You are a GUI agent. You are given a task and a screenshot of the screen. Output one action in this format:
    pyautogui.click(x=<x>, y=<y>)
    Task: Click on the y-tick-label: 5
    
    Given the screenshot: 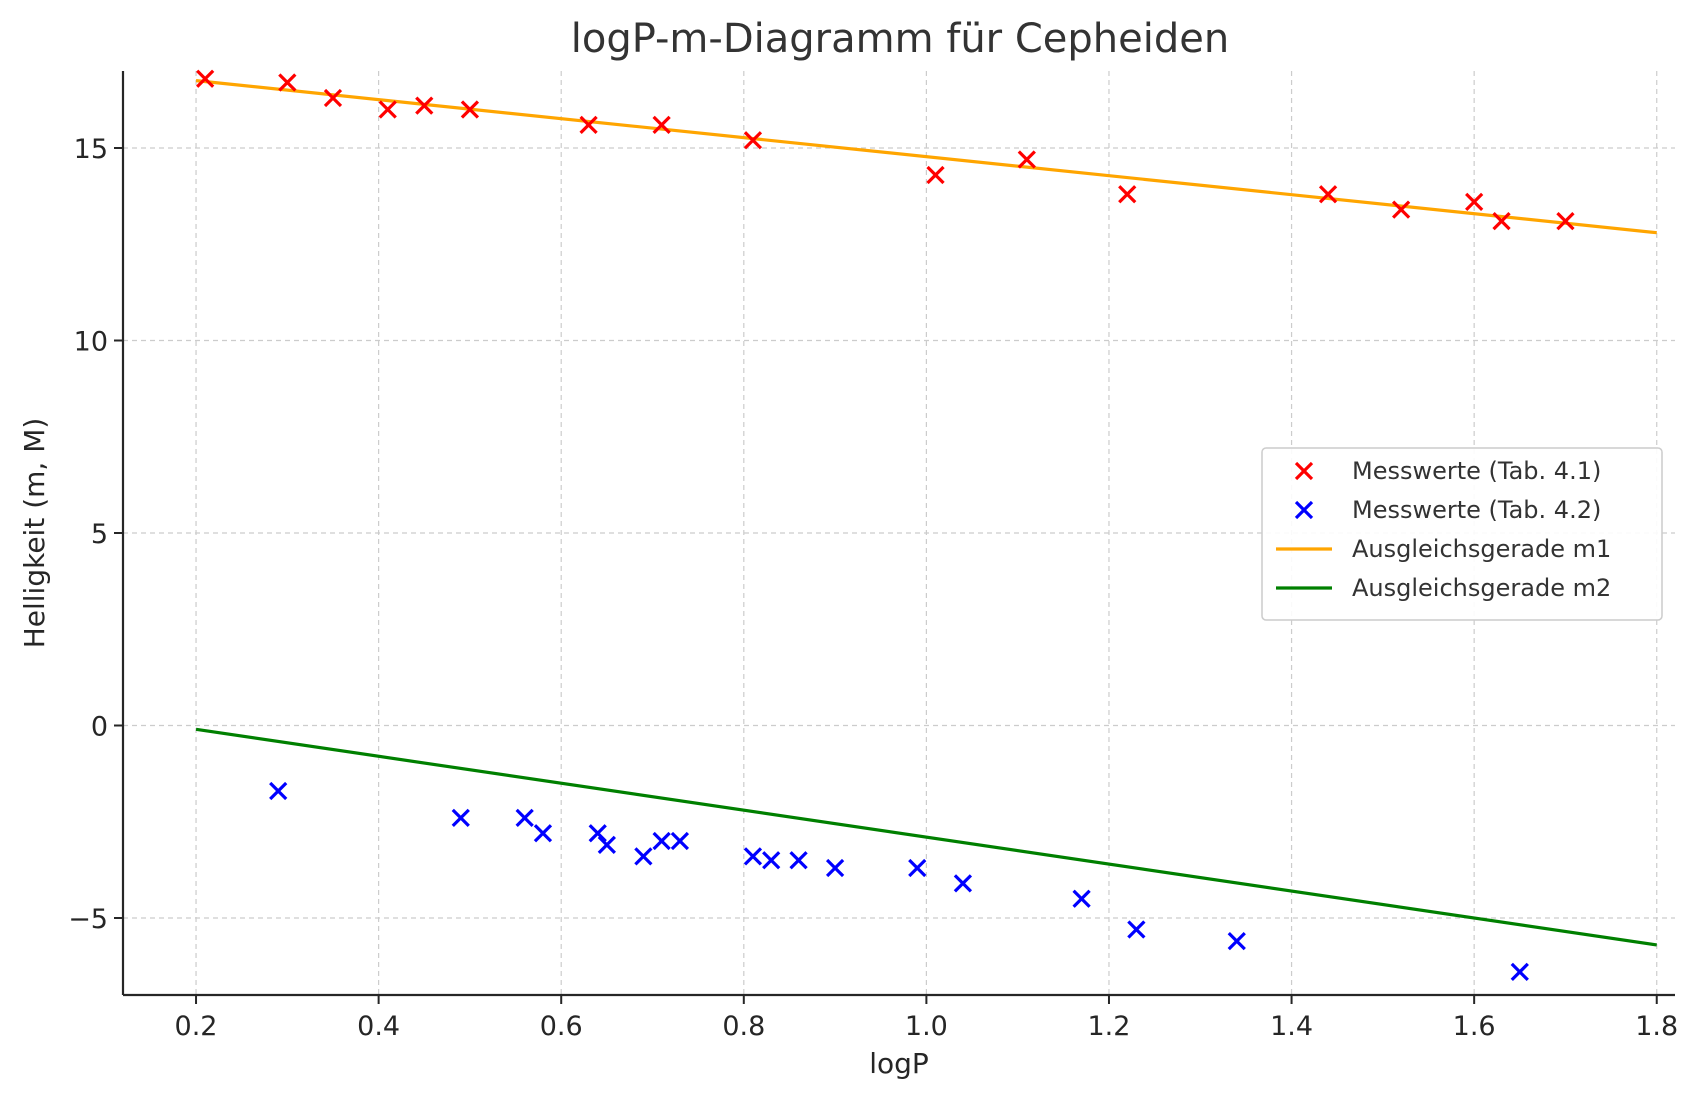 What is the action you would take?
    pyautogui.click(x=99, y=534)
    